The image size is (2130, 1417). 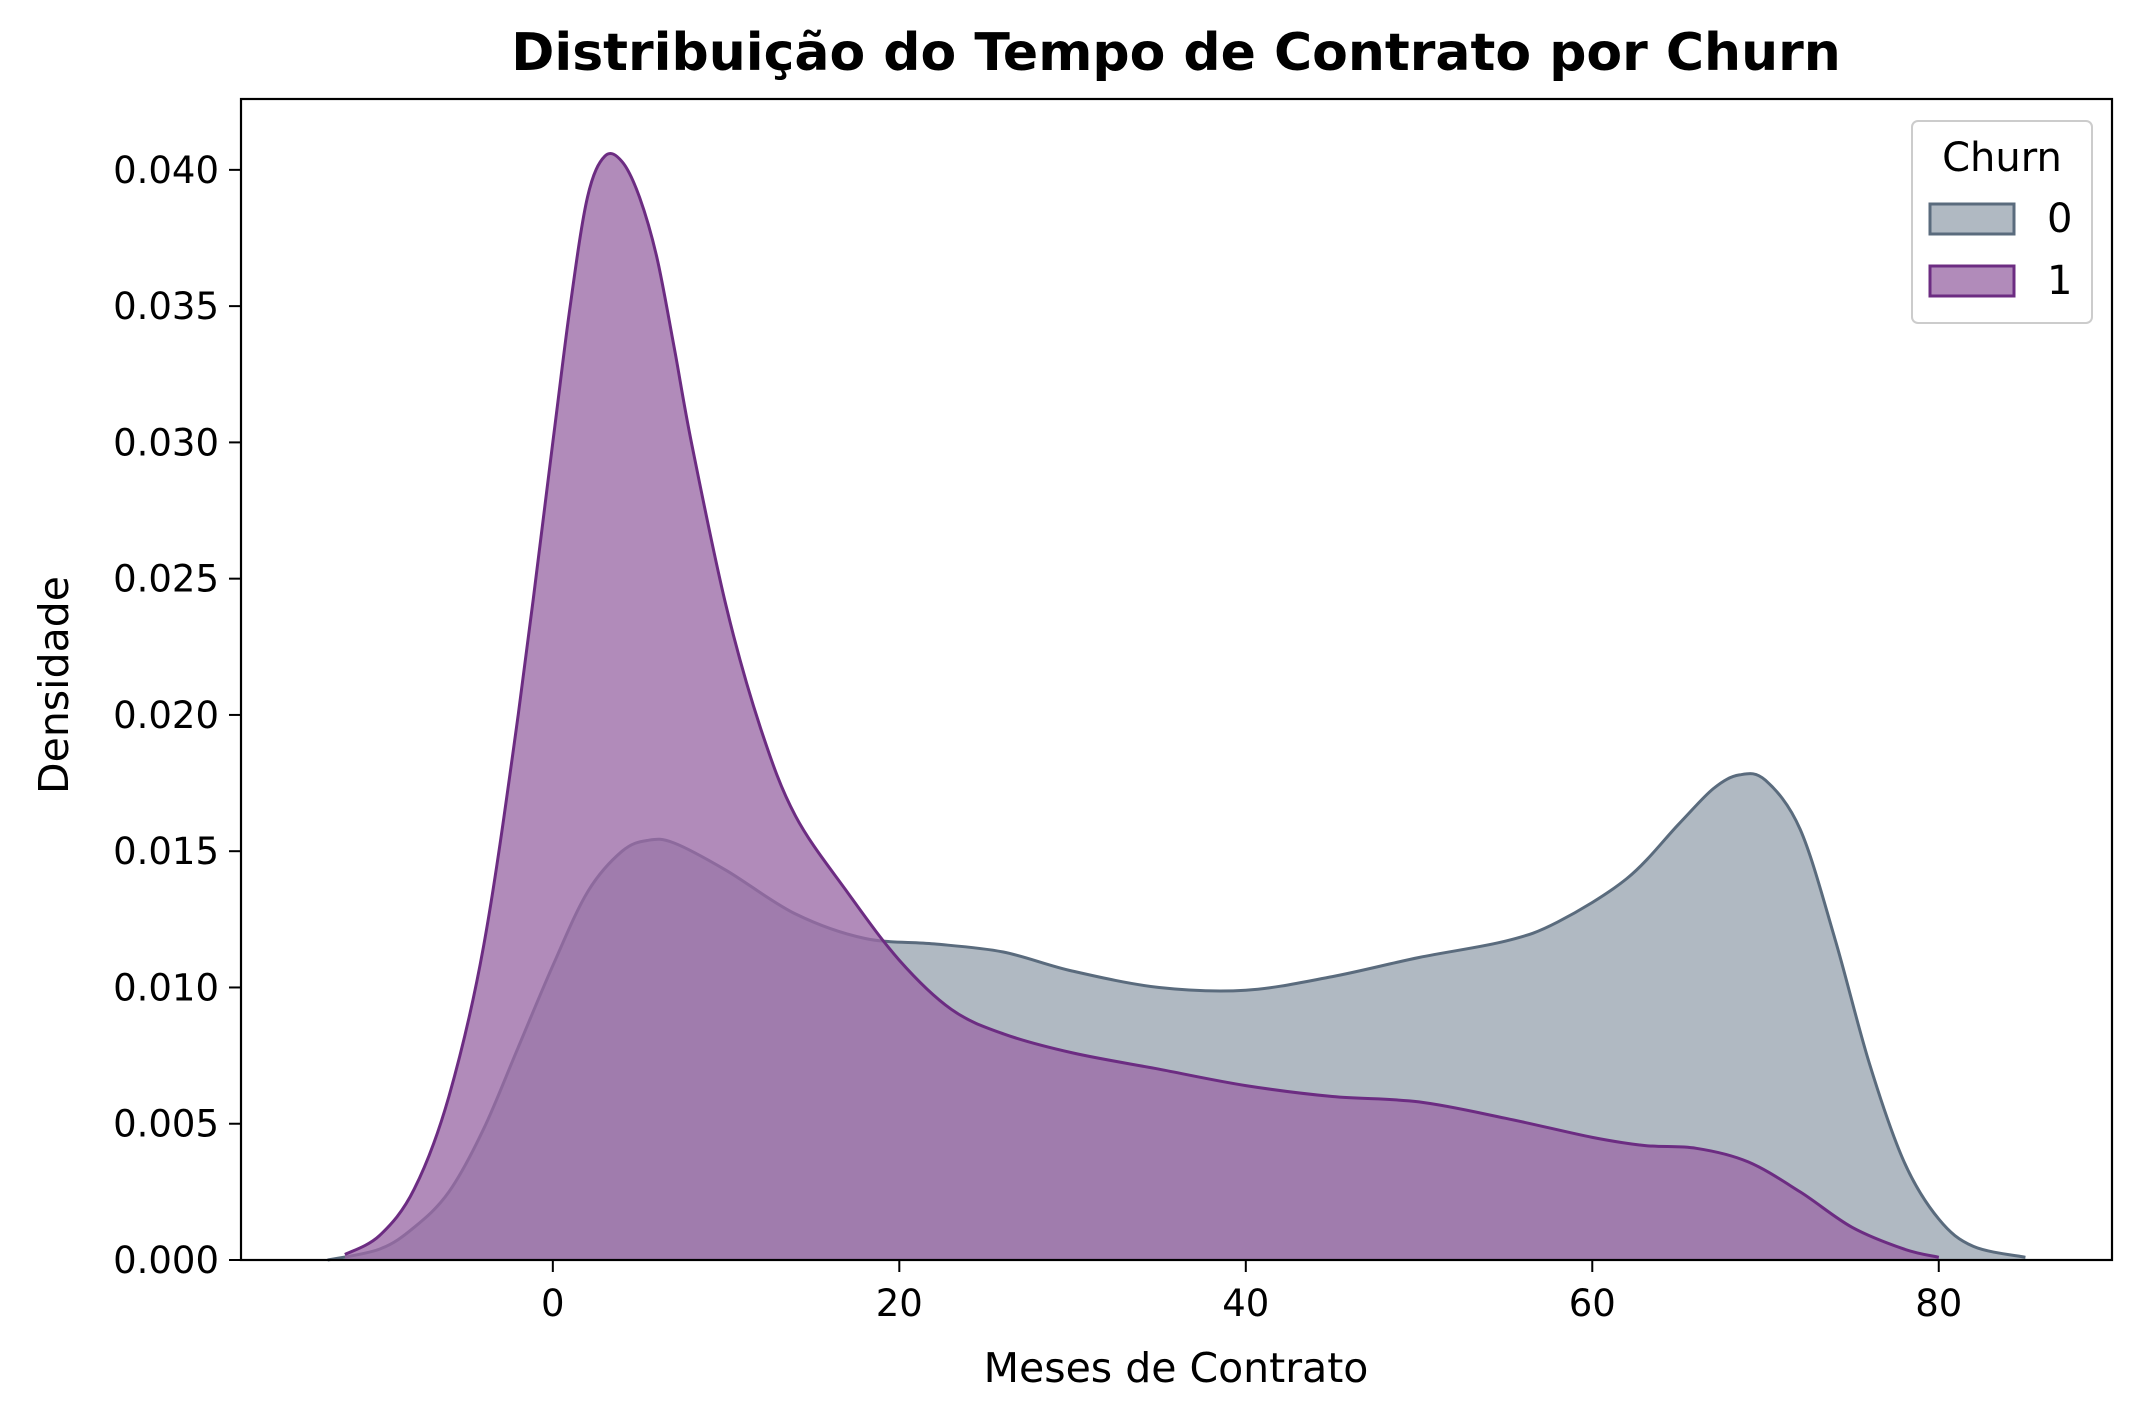 What do you see at coordinates (166, 851) in the screenshot?
I see `y-tick-label: 0.015` at bounding box center [166, 851].